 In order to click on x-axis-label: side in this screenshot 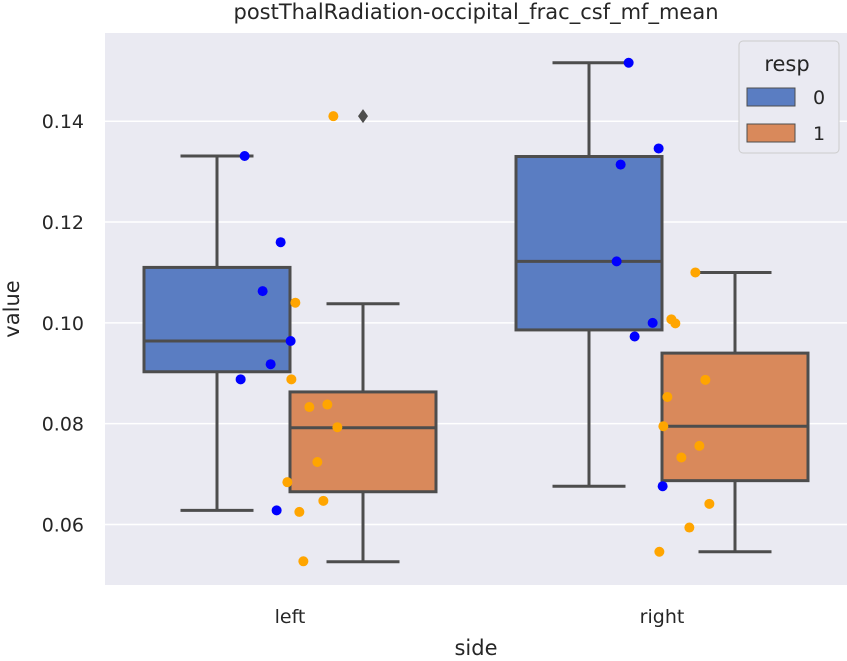, I will do `click(475, 648)`.